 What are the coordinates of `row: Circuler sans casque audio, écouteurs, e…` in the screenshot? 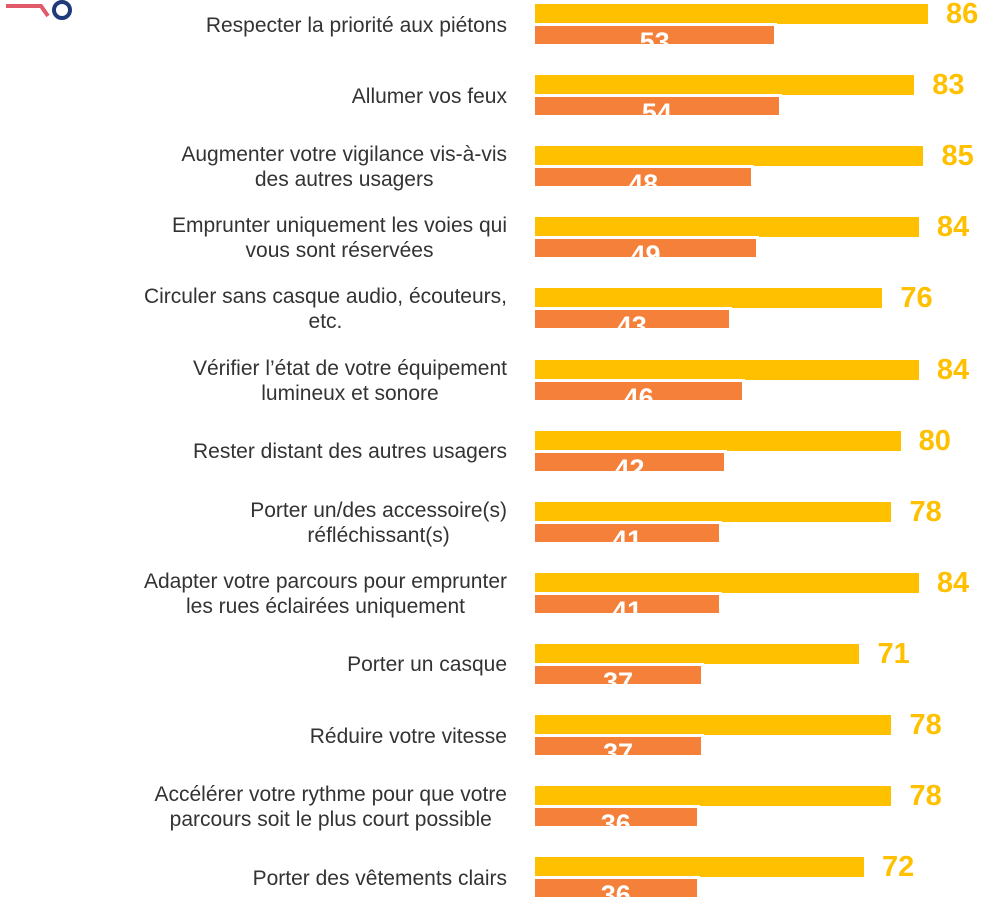 It's located at (502, 318).